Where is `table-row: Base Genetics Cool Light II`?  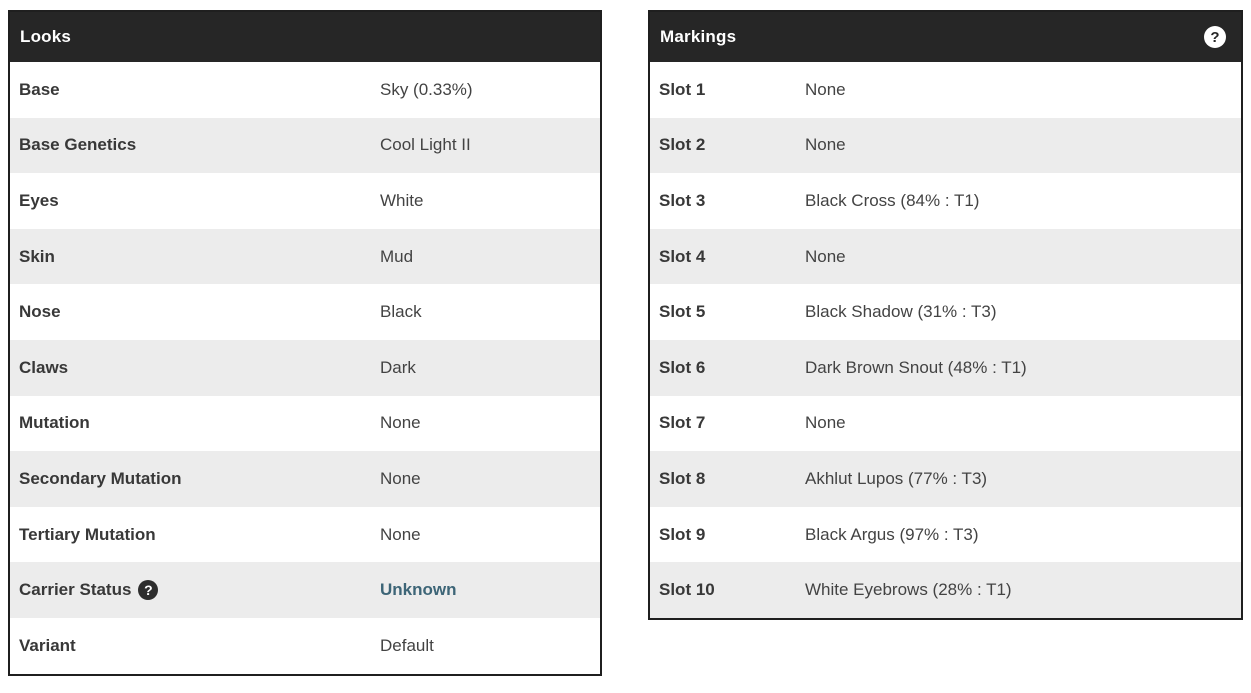 table-row: Base Genetics Cool Light II is located at coordinates (305, 145).